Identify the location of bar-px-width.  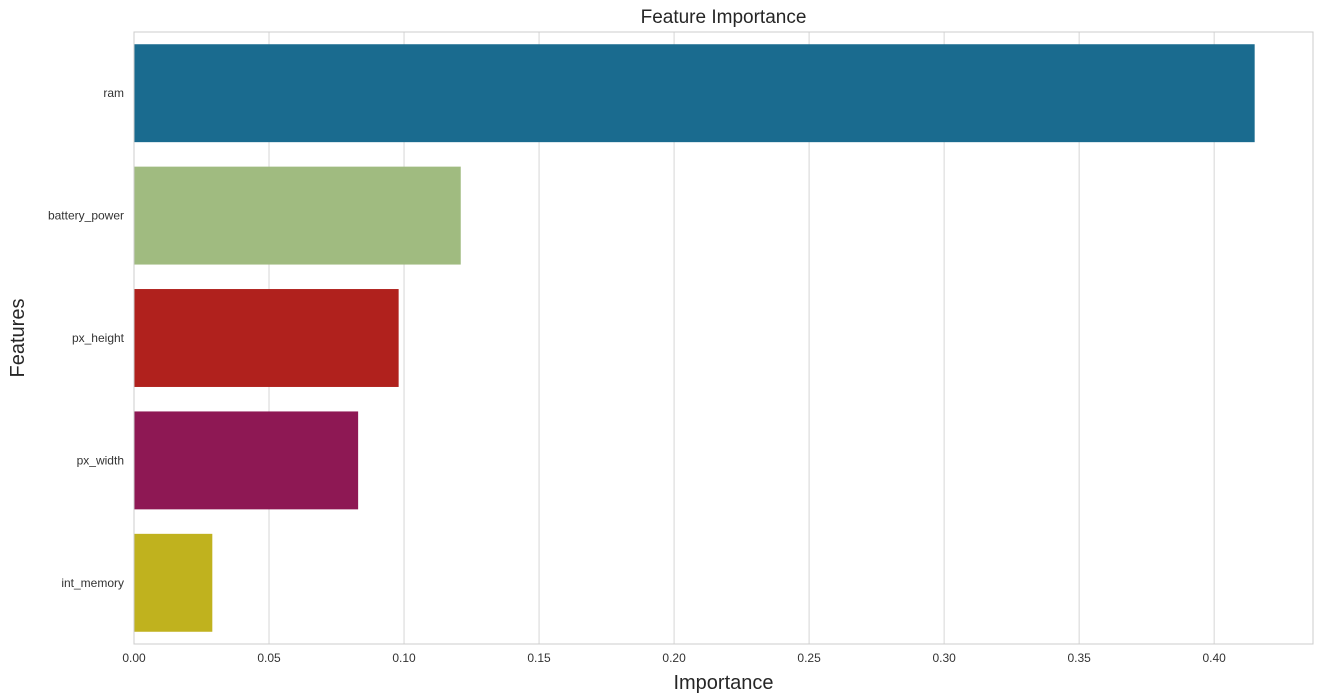
(246, 460).